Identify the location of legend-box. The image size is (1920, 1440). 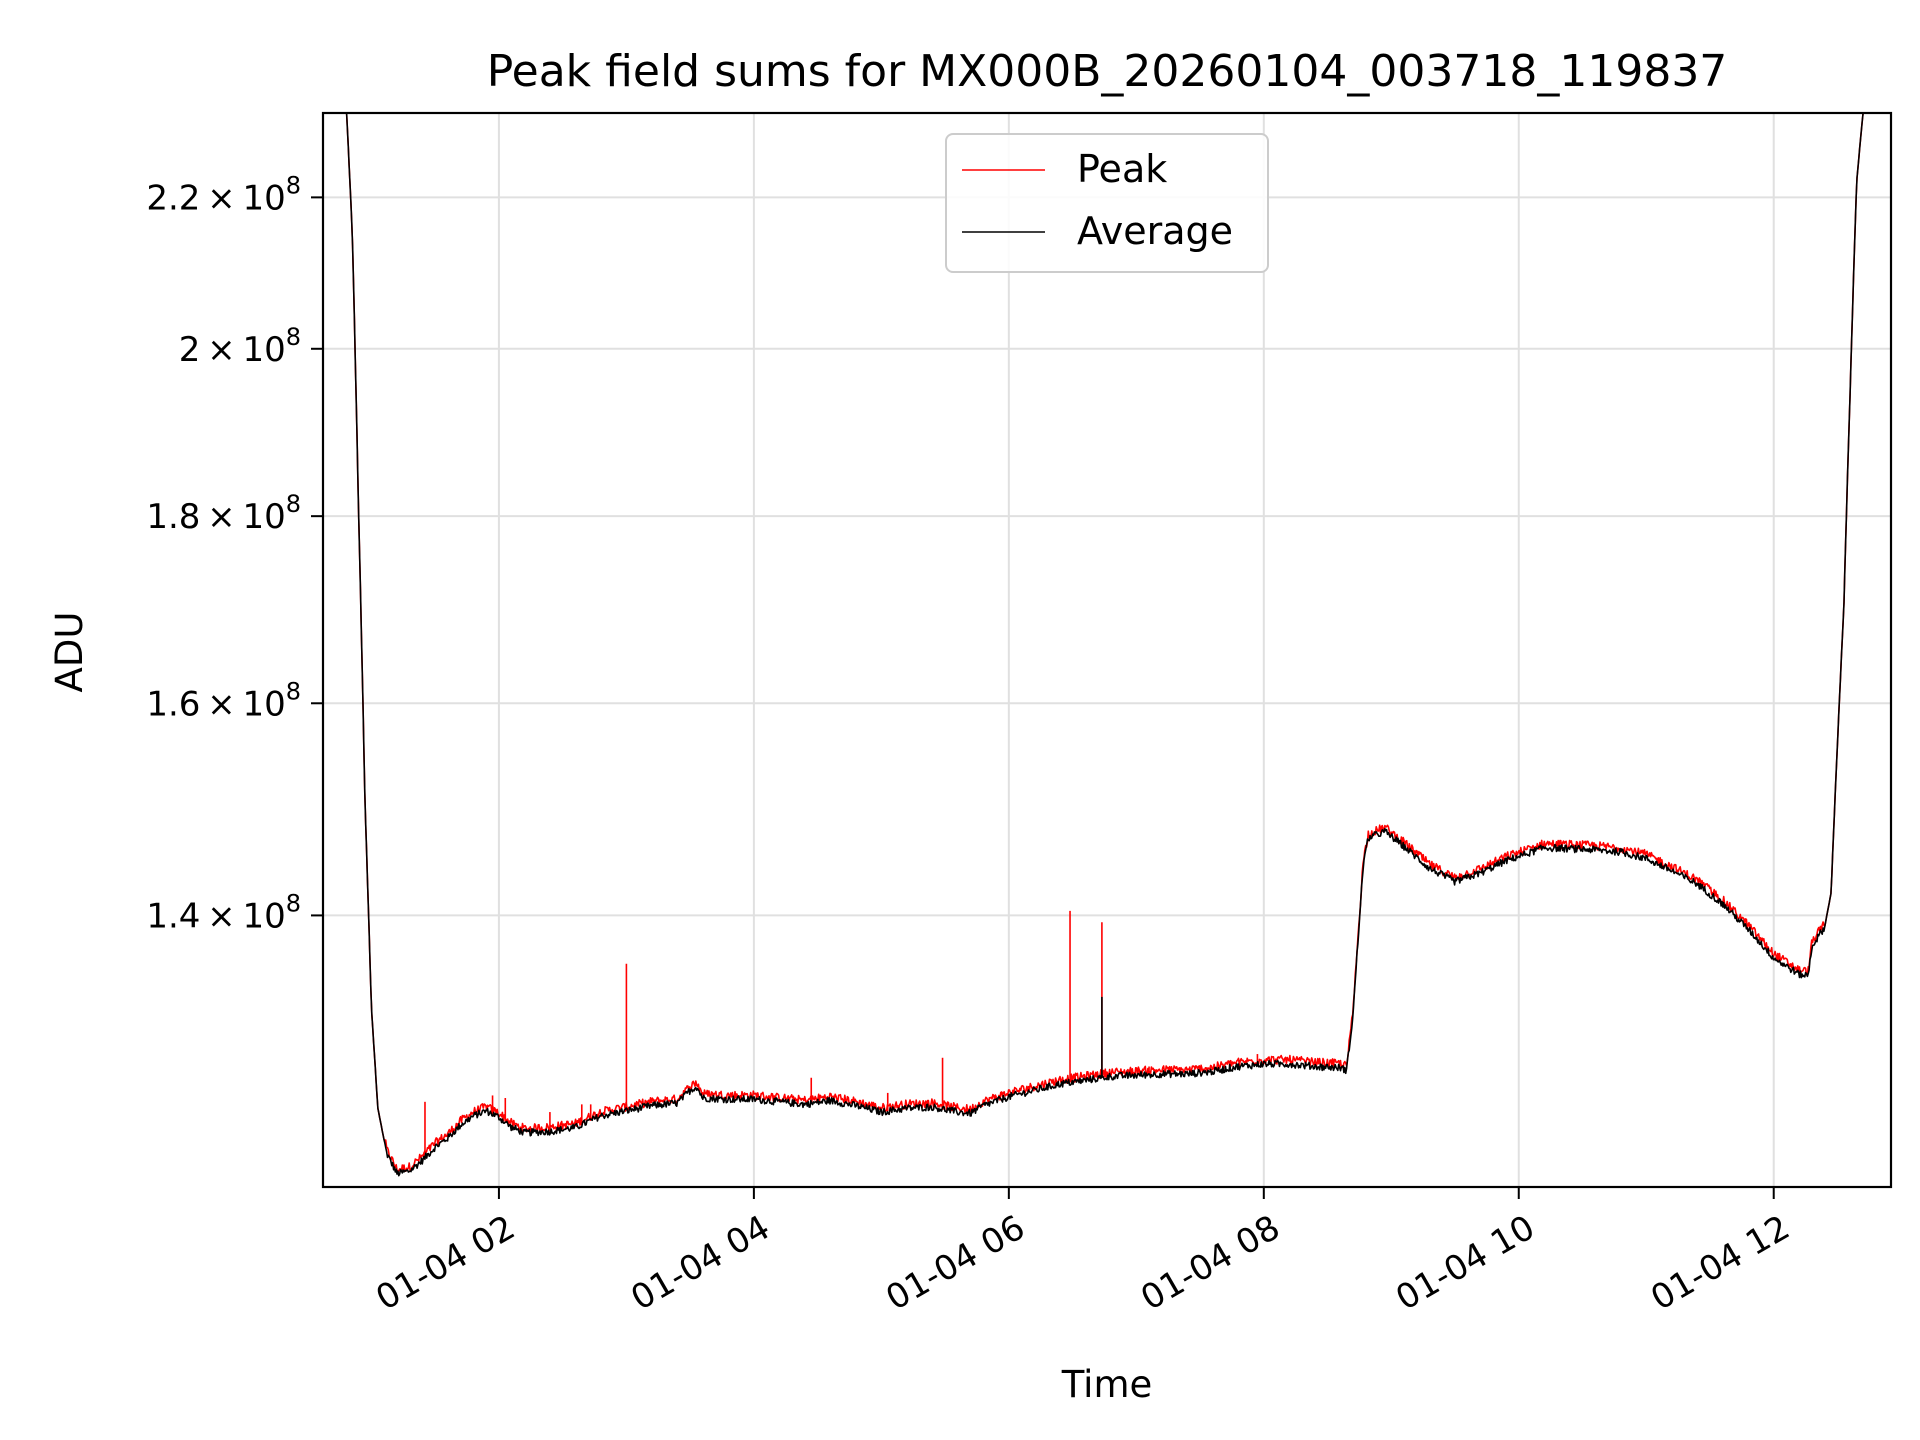
(1107, 203).